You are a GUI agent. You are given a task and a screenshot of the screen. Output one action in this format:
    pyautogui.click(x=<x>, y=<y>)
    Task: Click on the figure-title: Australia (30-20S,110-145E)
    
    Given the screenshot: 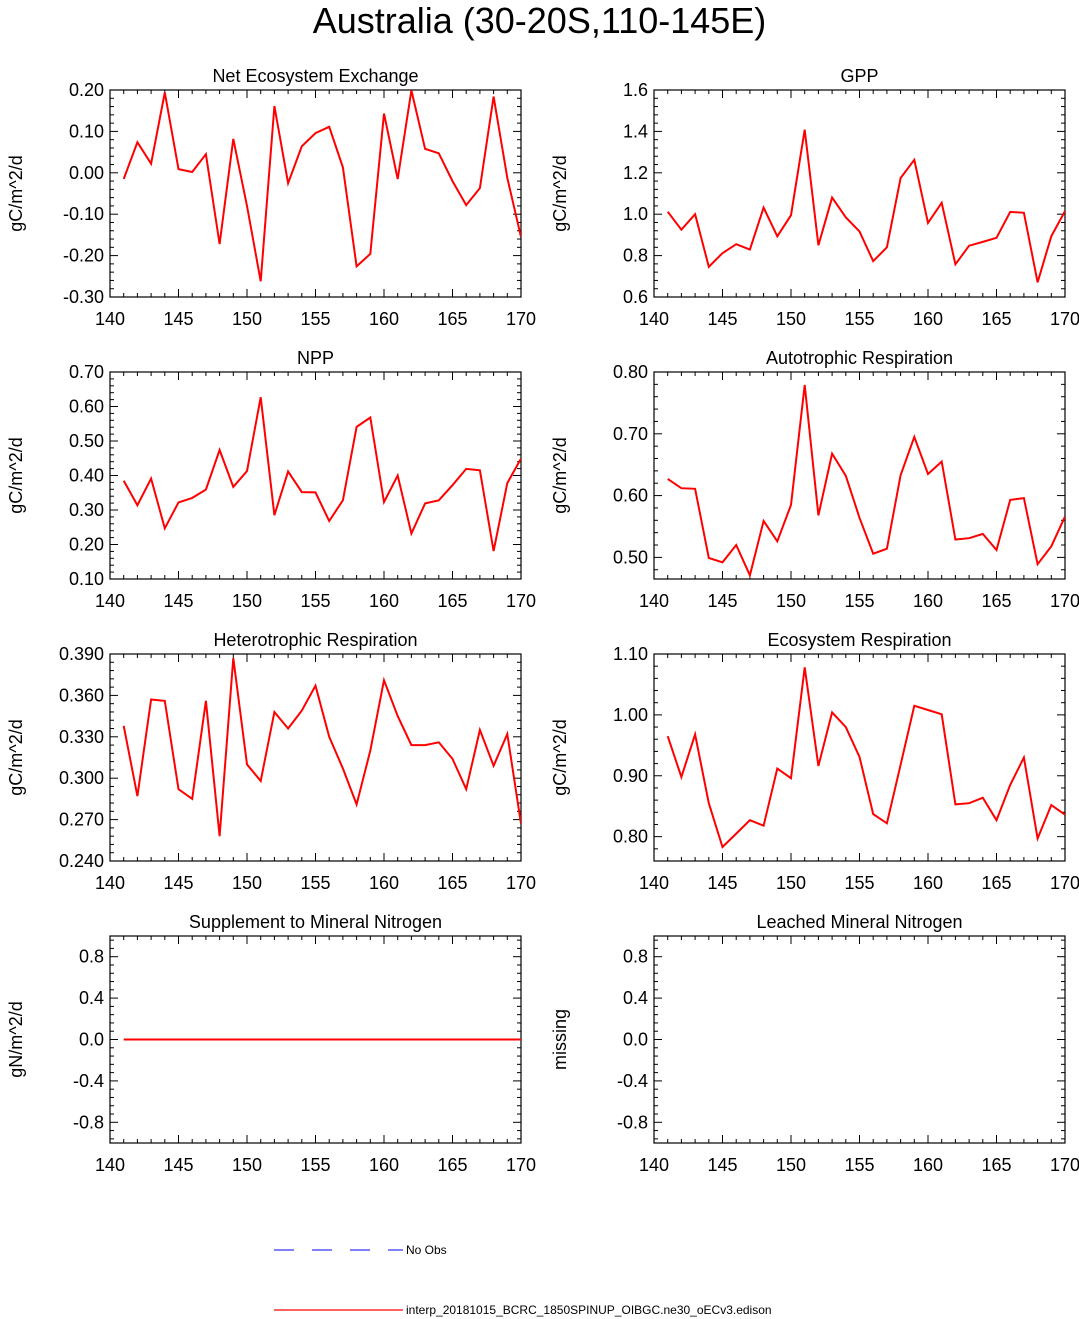 What is the action you would take?
    pyautogui.click(x=539, y=20)
    